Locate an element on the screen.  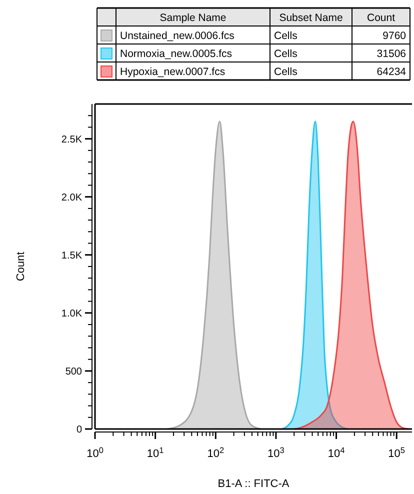
x-tick-label: 10$^{5}$ is located at coordinates (397, 453).